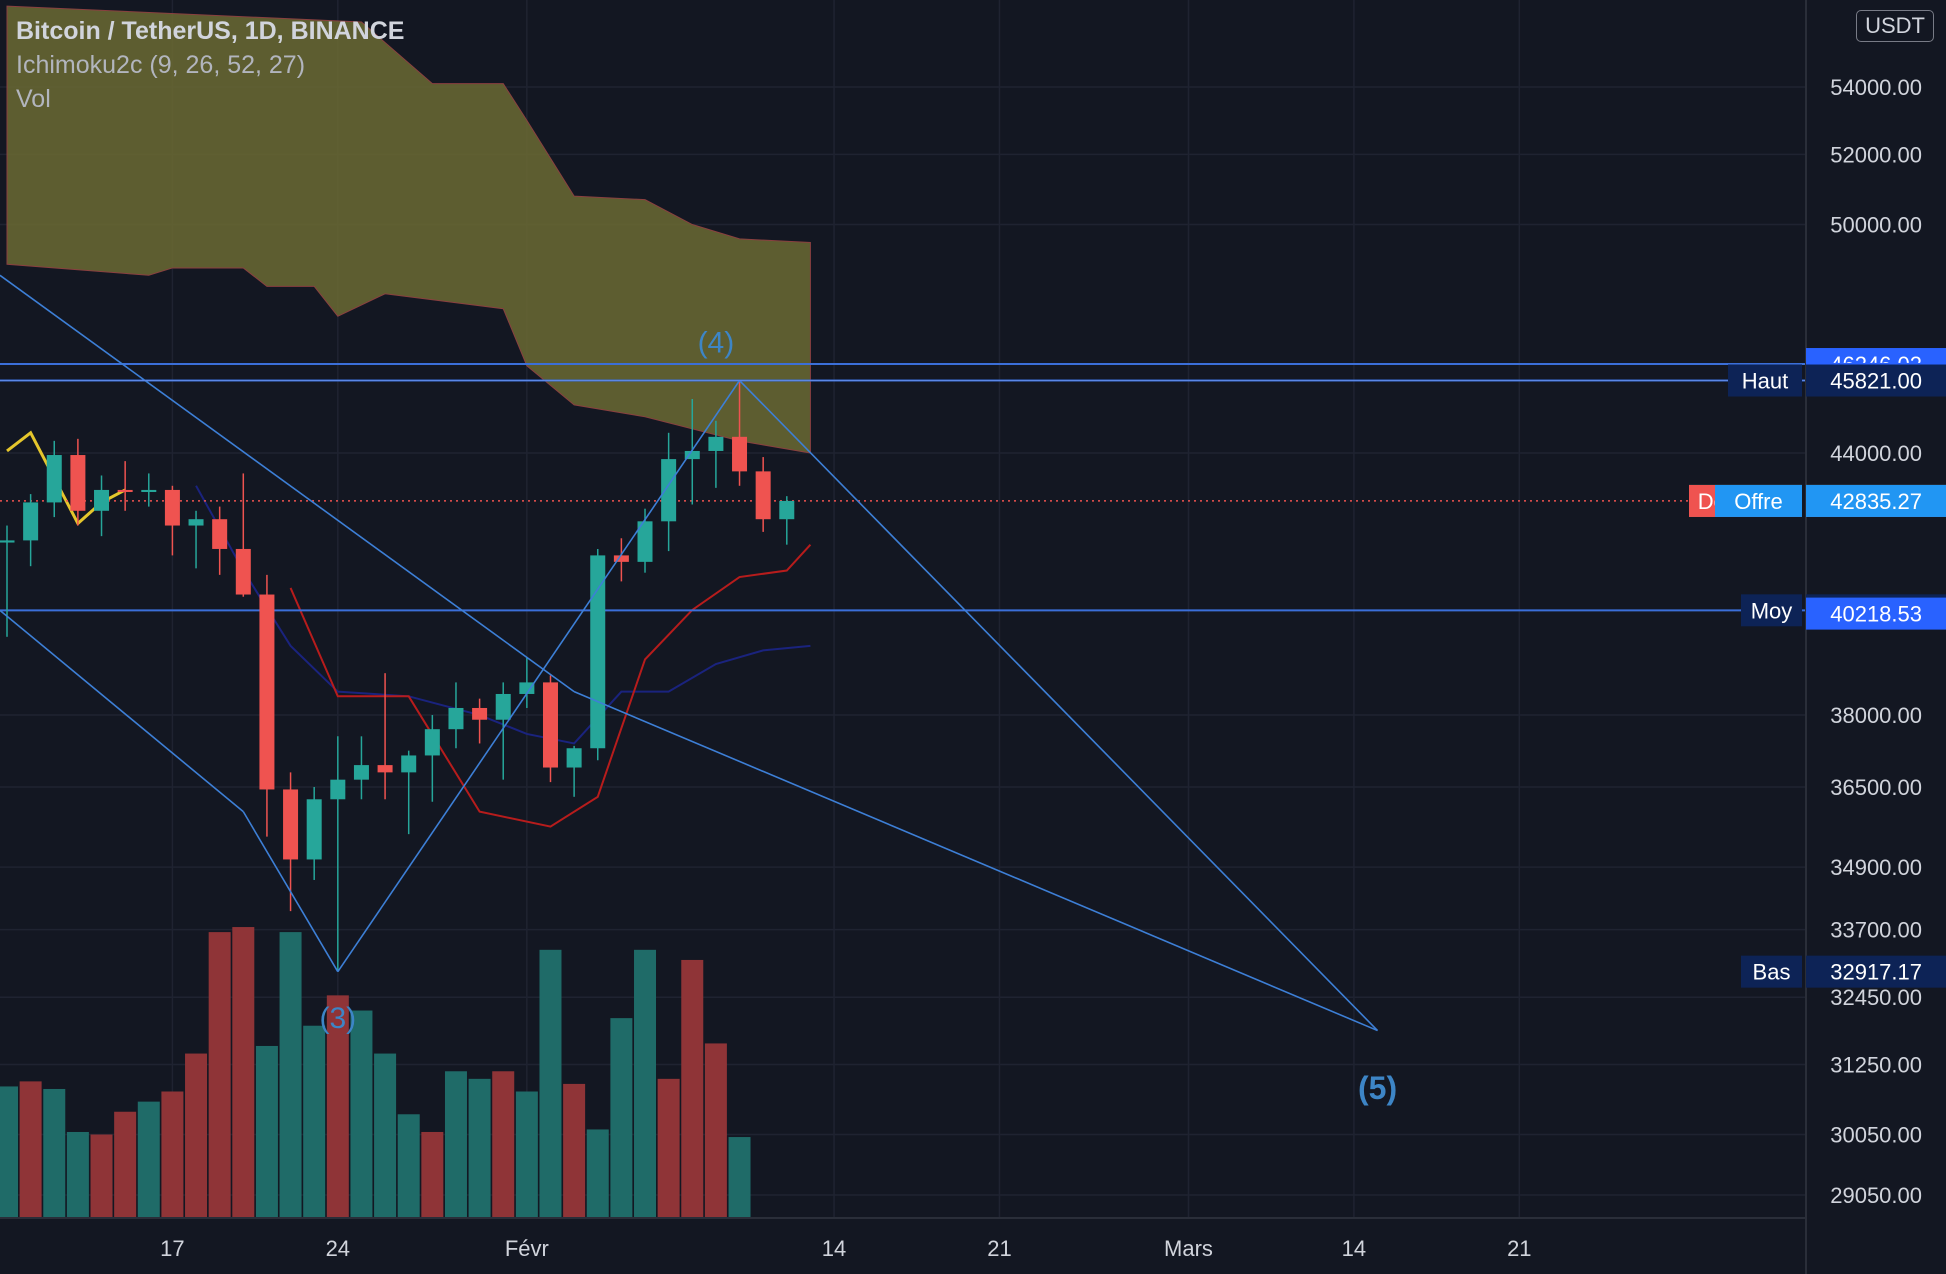 Image resolution: width=1946 pixels, height=1274 pixels. I want to click on trend-line-lower-target, so click(975, 861).